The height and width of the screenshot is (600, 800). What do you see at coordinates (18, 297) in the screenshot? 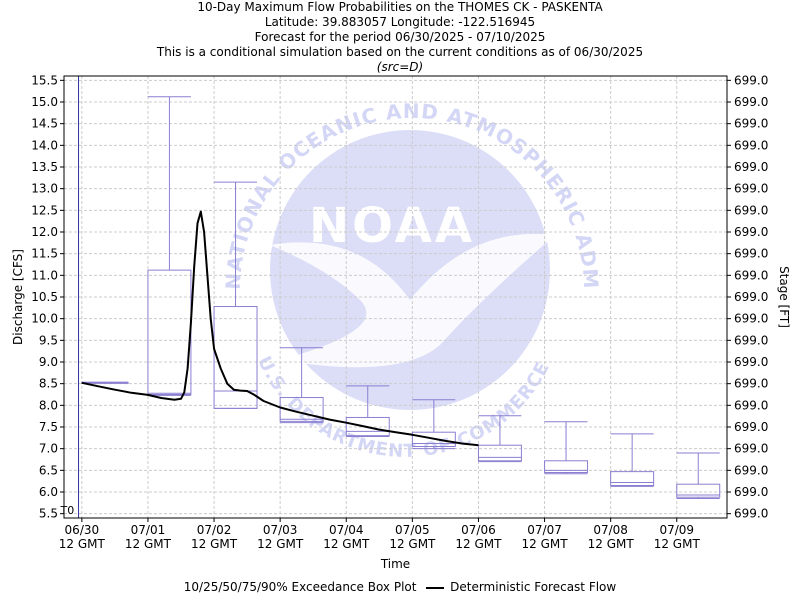
I see `y-axis-title: Discharge [CFS]` at bounding box center [18, 297].